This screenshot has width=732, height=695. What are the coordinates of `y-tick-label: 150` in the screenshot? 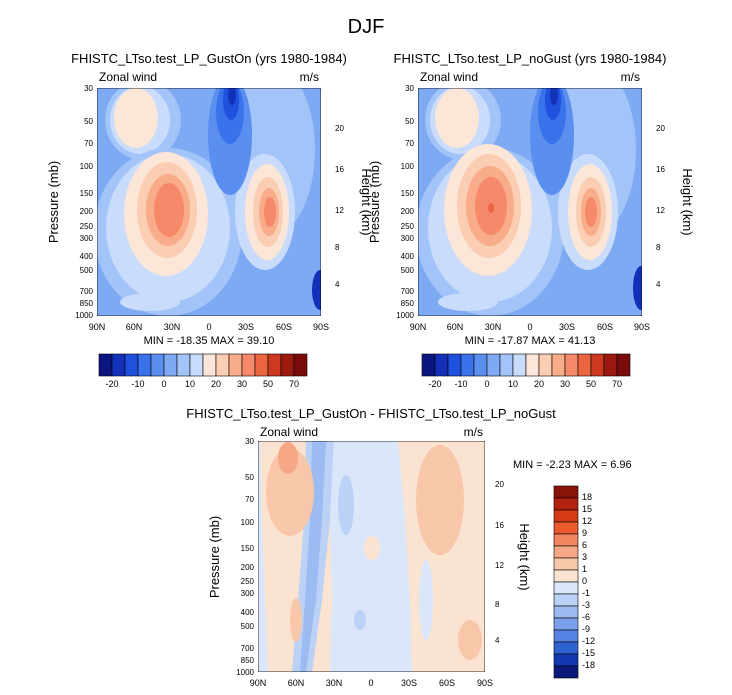 It's located at (87, 193).